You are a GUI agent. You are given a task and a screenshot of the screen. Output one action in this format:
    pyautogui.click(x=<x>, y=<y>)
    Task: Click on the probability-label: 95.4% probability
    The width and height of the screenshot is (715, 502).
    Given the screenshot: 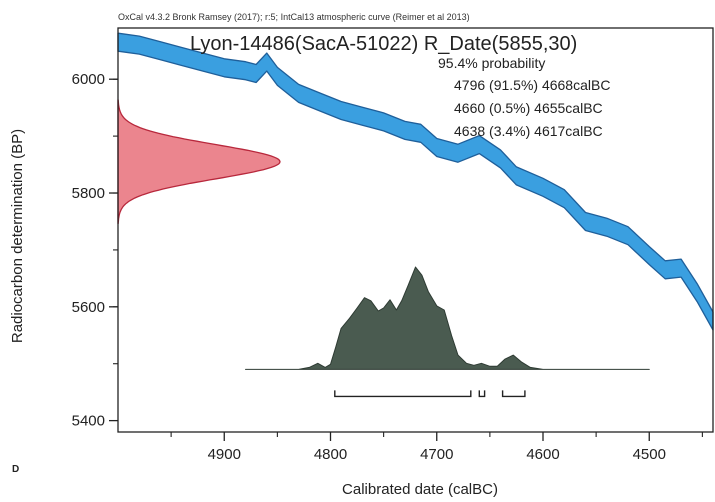 What is the action you would take?
    pyautogui.click(x=491, y=63)
    